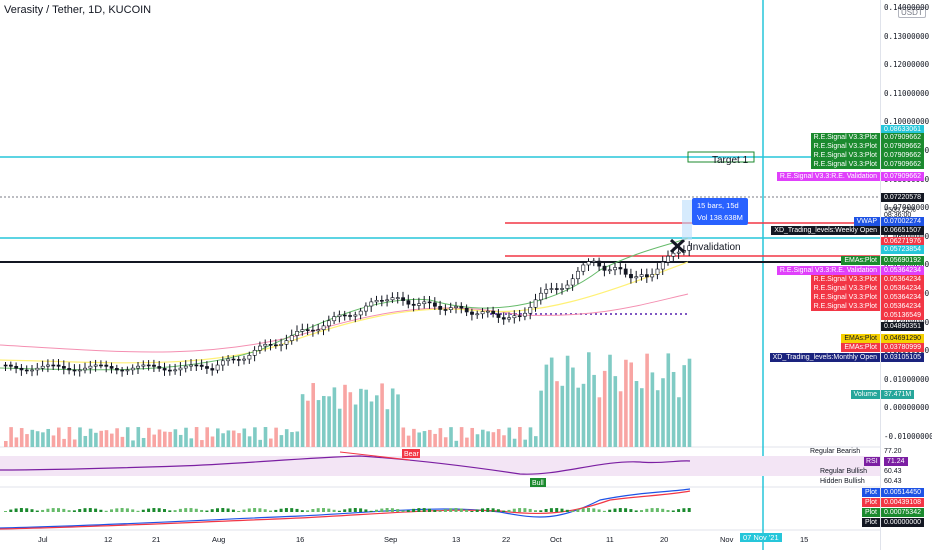 The height and width of the screenshot is (550, 932). I want to click on target-box, so click(721, 157).